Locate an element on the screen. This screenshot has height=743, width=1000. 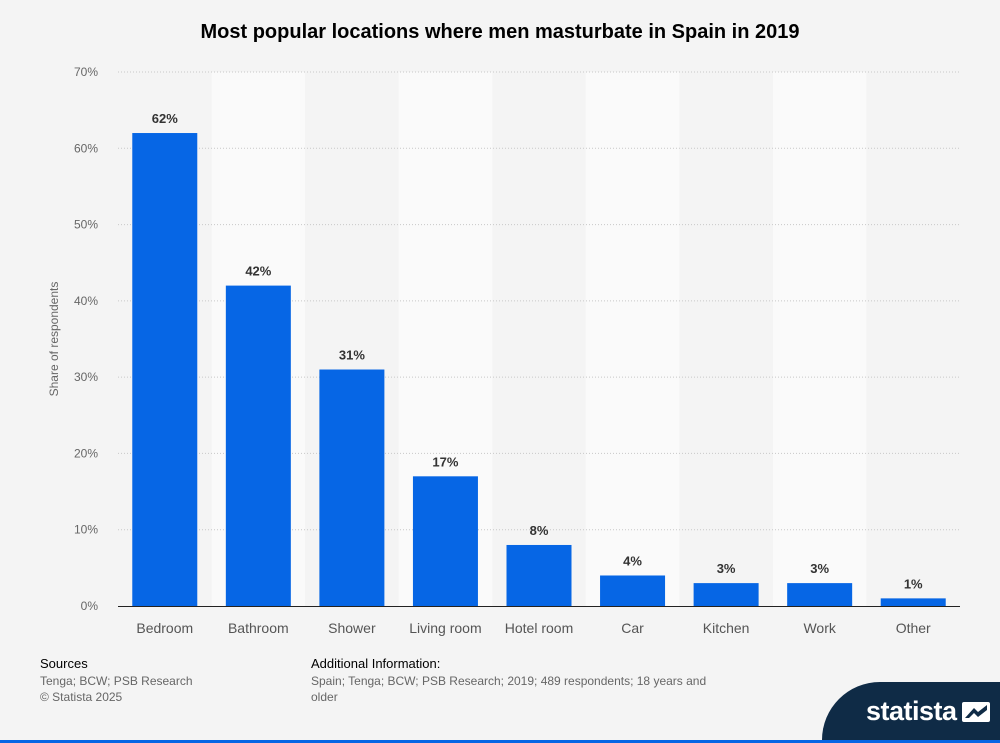
y-tick-label: 50% is located at coordinates (86, 225).